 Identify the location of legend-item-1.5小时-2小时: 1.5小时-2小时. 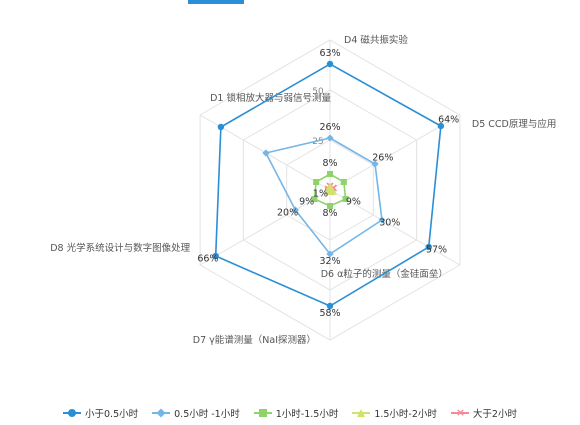
(394, 413).